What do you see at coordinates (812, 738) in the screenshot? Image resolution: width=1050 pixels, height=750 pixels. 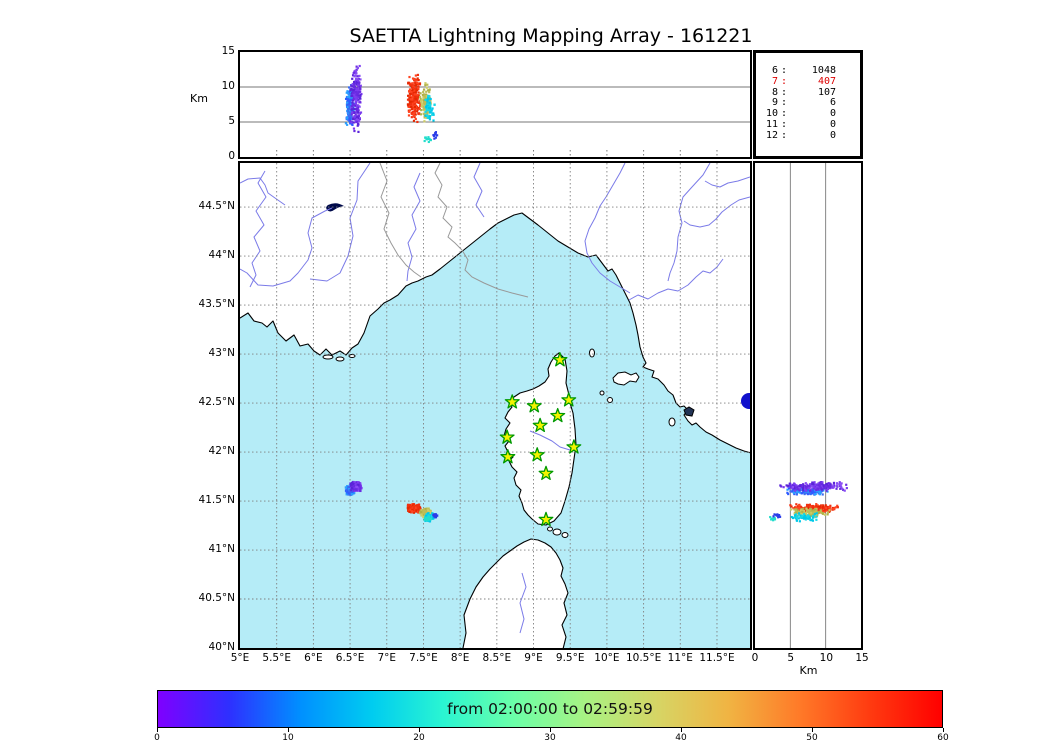 I see `colorbar-tick-label: 50` at bounding box center [812, 738].